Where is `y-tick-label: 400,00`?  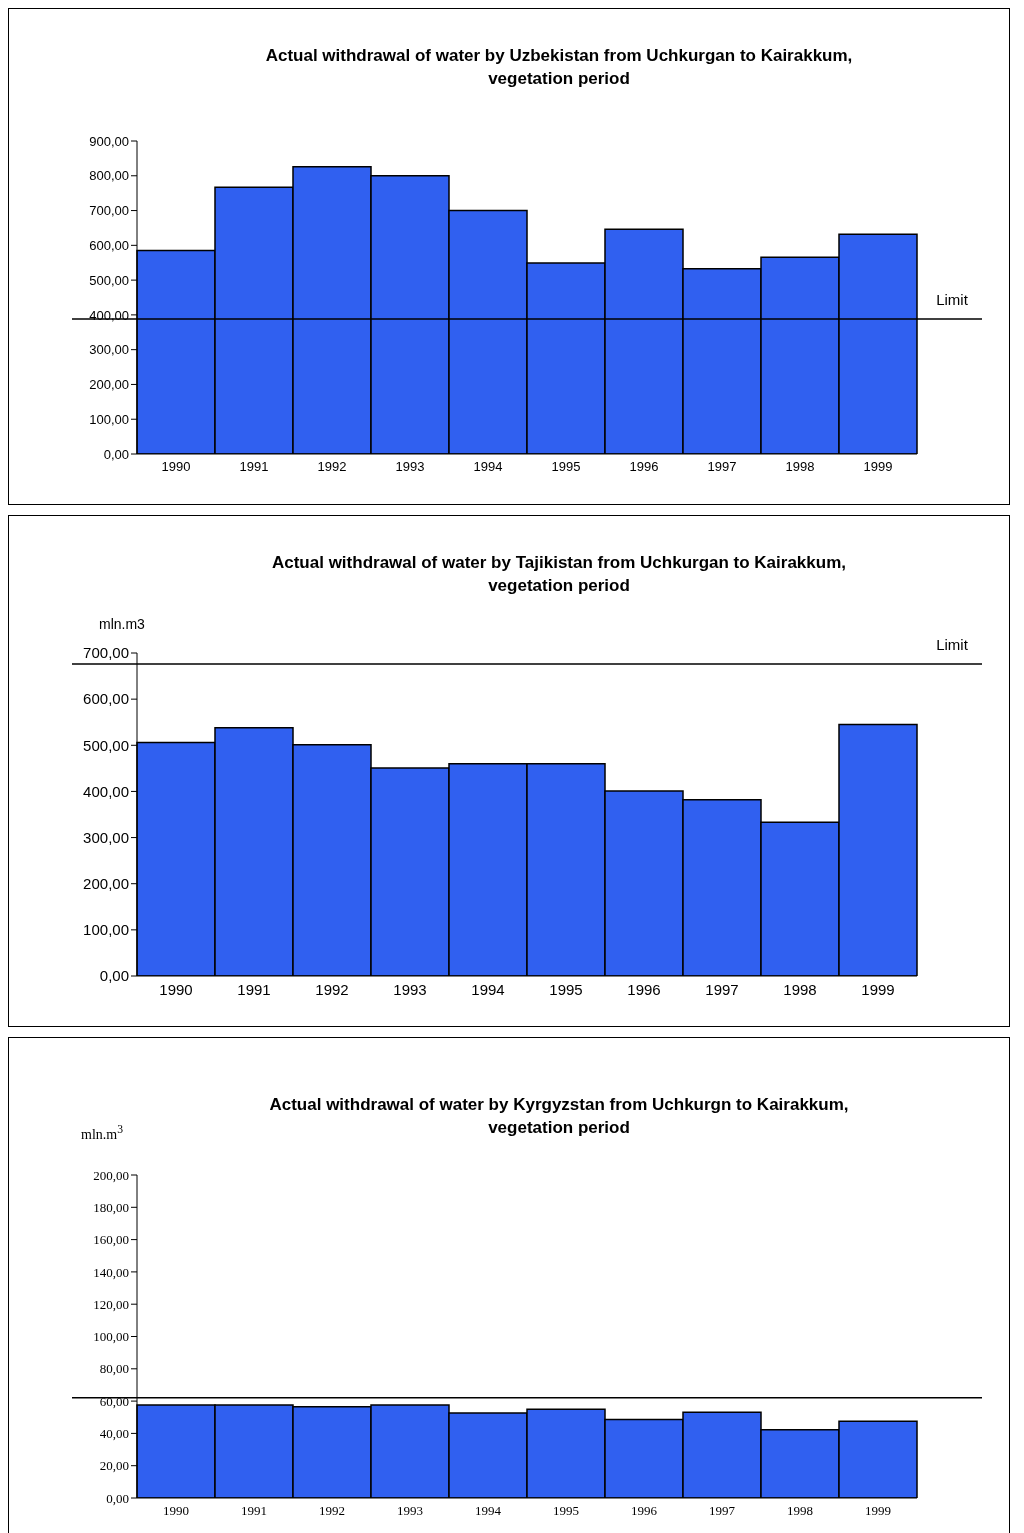
y-tick-label: 400,00 is located at coordinates (106, 791).